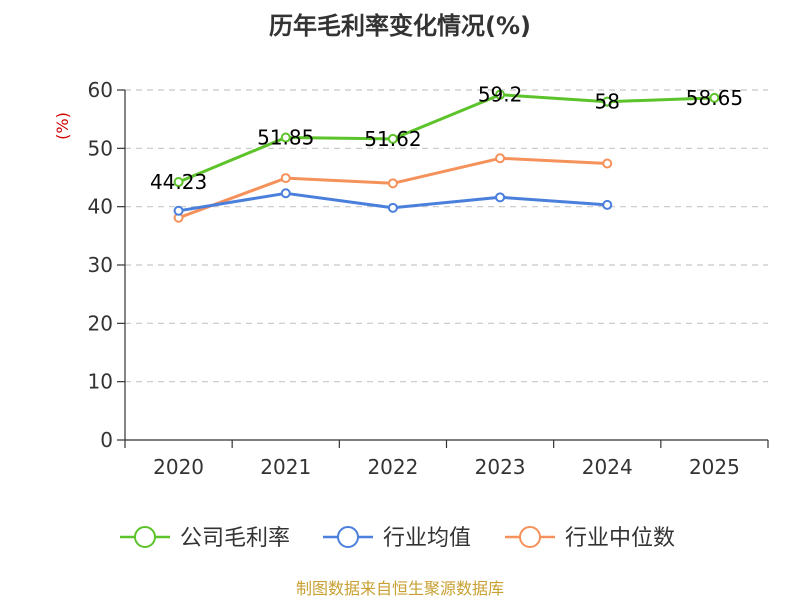  Describe the element at coordinates (500, 467) in the screenshot. I see `x-tick-label-2023: 2023` at that location.